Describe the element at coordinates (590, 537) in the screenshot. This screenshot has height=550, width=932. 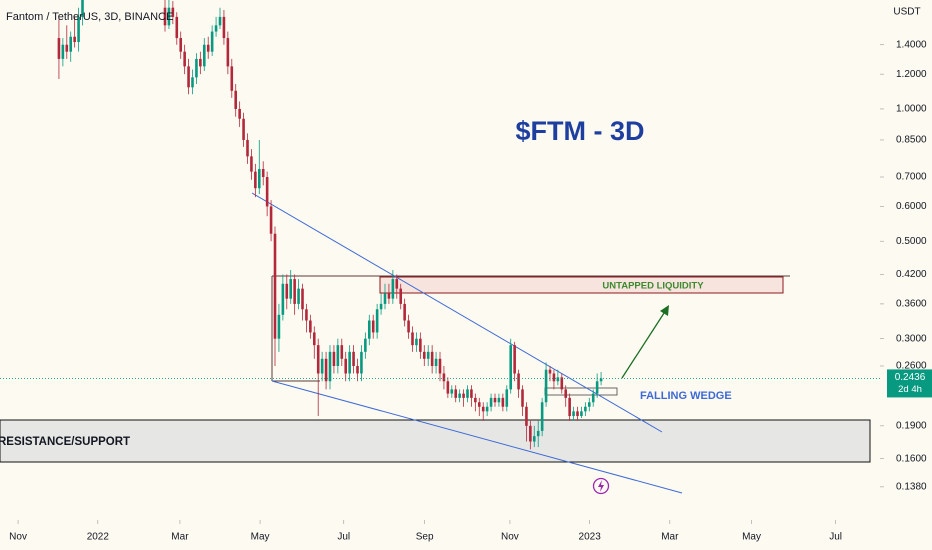
I see `x-tick-label: 2023` at that location.